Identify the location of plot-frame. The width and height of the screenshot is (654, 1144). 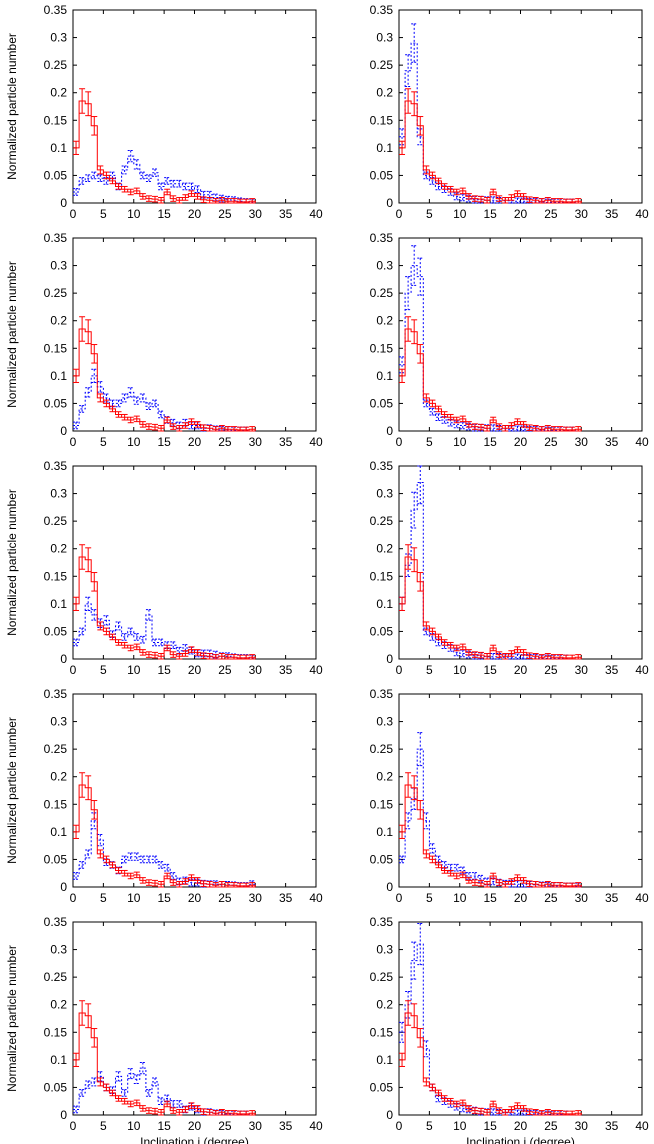
(194, 1018).